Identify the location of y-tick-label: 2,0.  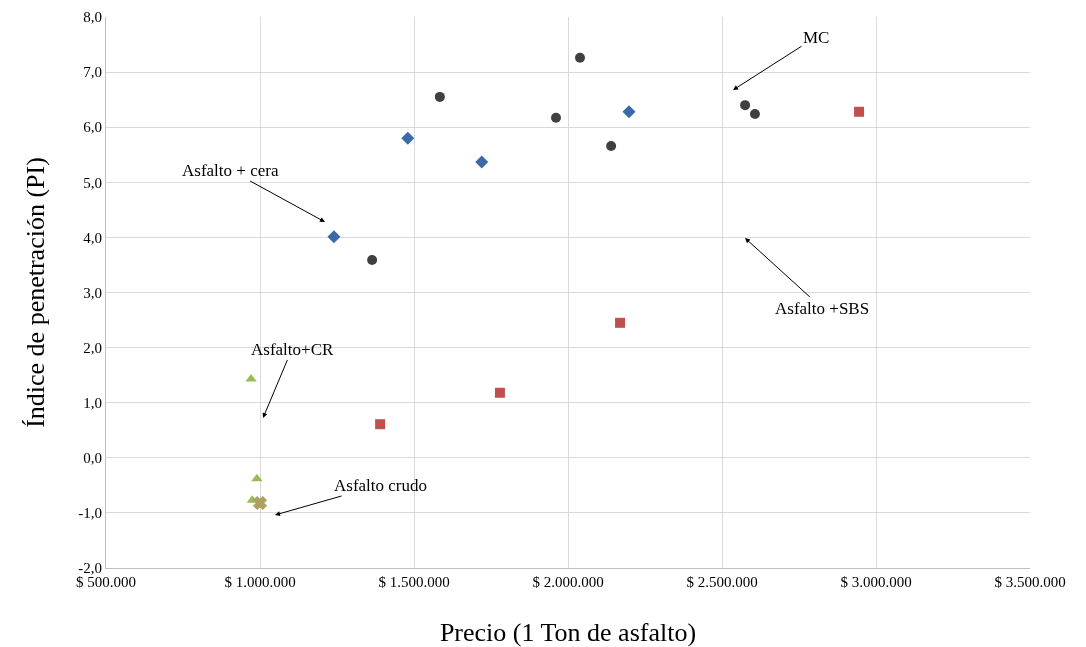
(92, 347).